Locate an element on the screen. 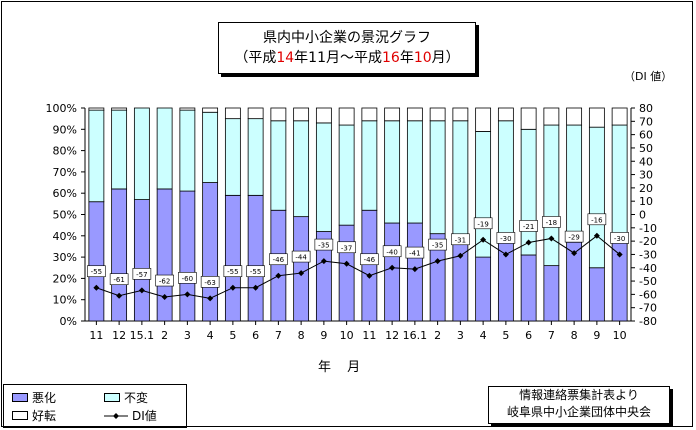 This screenshot has height=430, width=696. x-tick-label: 11 is located at coordinates (369, 335).